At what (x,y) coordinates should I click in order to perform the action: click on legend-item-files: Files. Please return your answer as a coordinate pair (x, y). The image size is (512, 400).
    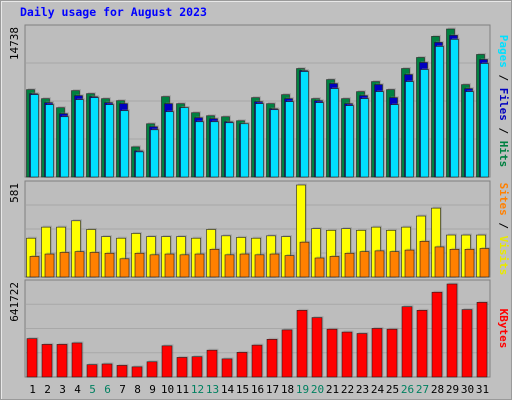
    Looking at the image, I should click on (503, 104).